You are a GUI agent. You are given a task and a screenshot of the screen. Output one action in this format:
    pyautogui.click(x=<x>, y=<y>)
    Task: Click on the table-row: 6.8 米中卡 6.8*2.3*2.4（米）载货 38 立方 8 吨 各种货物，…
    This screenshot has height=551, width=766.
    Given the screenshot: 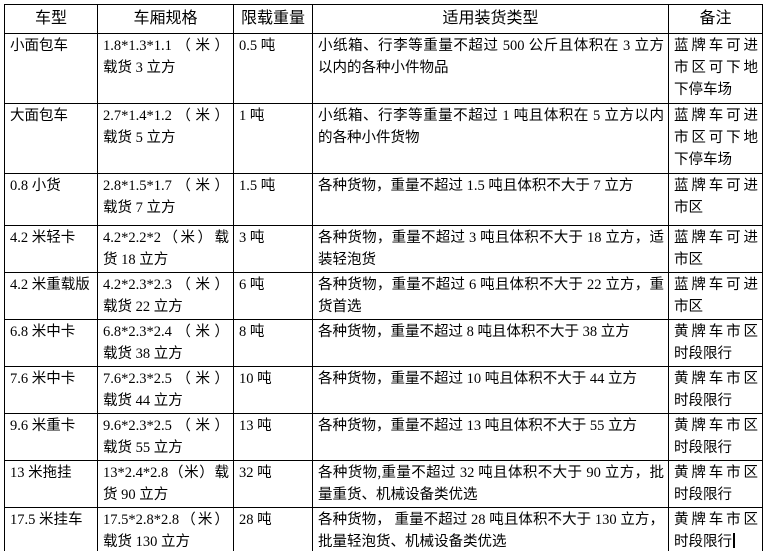 What is the action you would take?
    pyautogui.click(x=383, y=343)
    